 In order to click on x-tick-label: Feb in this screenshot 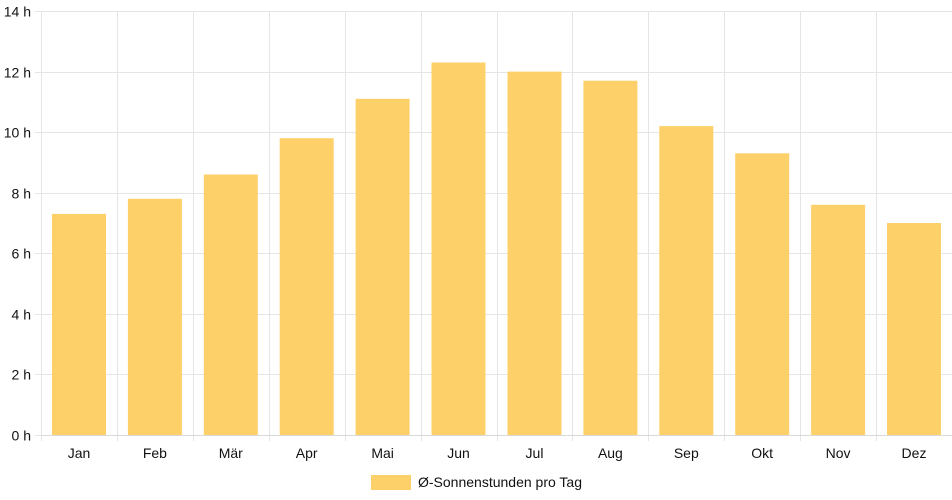, I will do `click(155, 453)`.